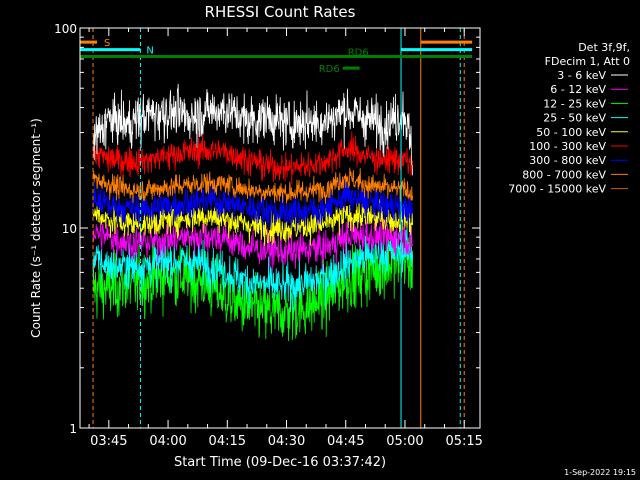 Image resolution: width=640 pixels, height=480 pixels. What do you see at coordinates (252, 185) in the screenshot?
I see `series-800-7000-kev` at bounding box center [252, 185].